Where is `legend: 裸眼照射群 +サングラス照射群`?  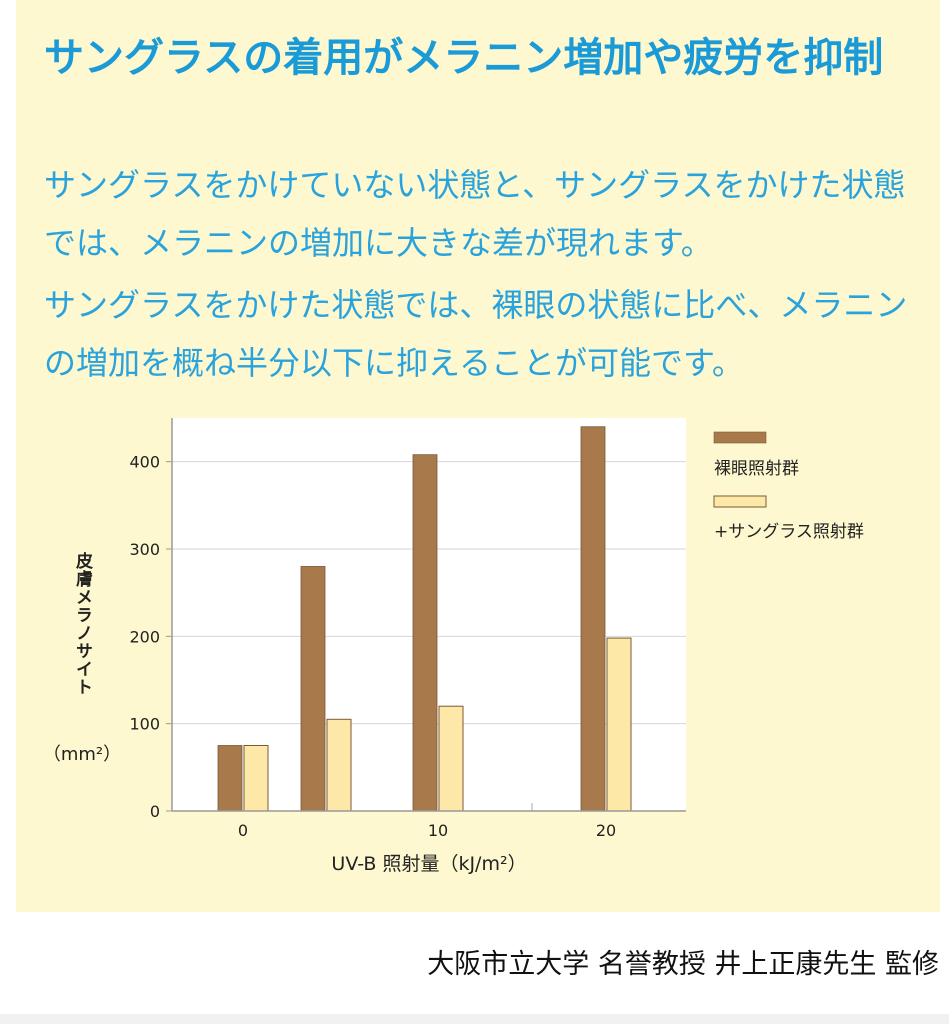
legend: 裸眼照射群 +サングラス照射群 is located at coordinates (788, 486).